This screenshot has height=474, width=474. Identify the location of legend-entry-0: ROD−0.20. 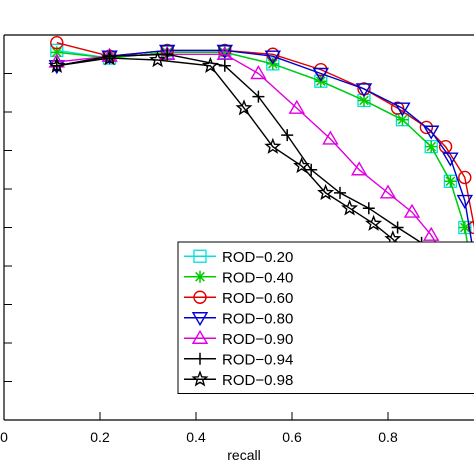
(238, 257).